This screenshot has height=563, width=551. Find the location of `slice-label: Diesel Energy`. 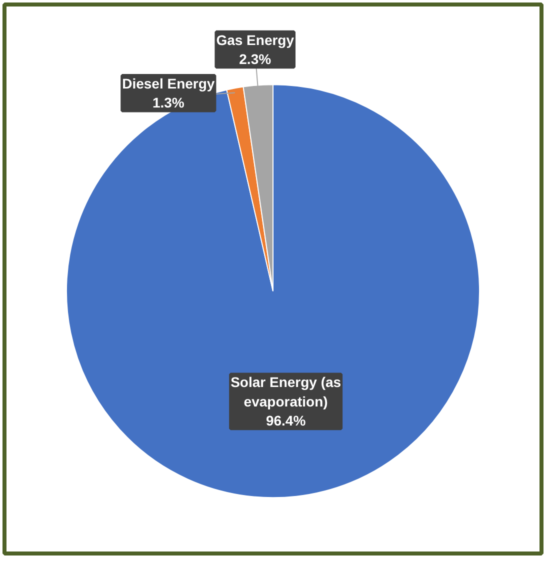

slice-label: Diesel Energy is located at coordinates (168, 84).